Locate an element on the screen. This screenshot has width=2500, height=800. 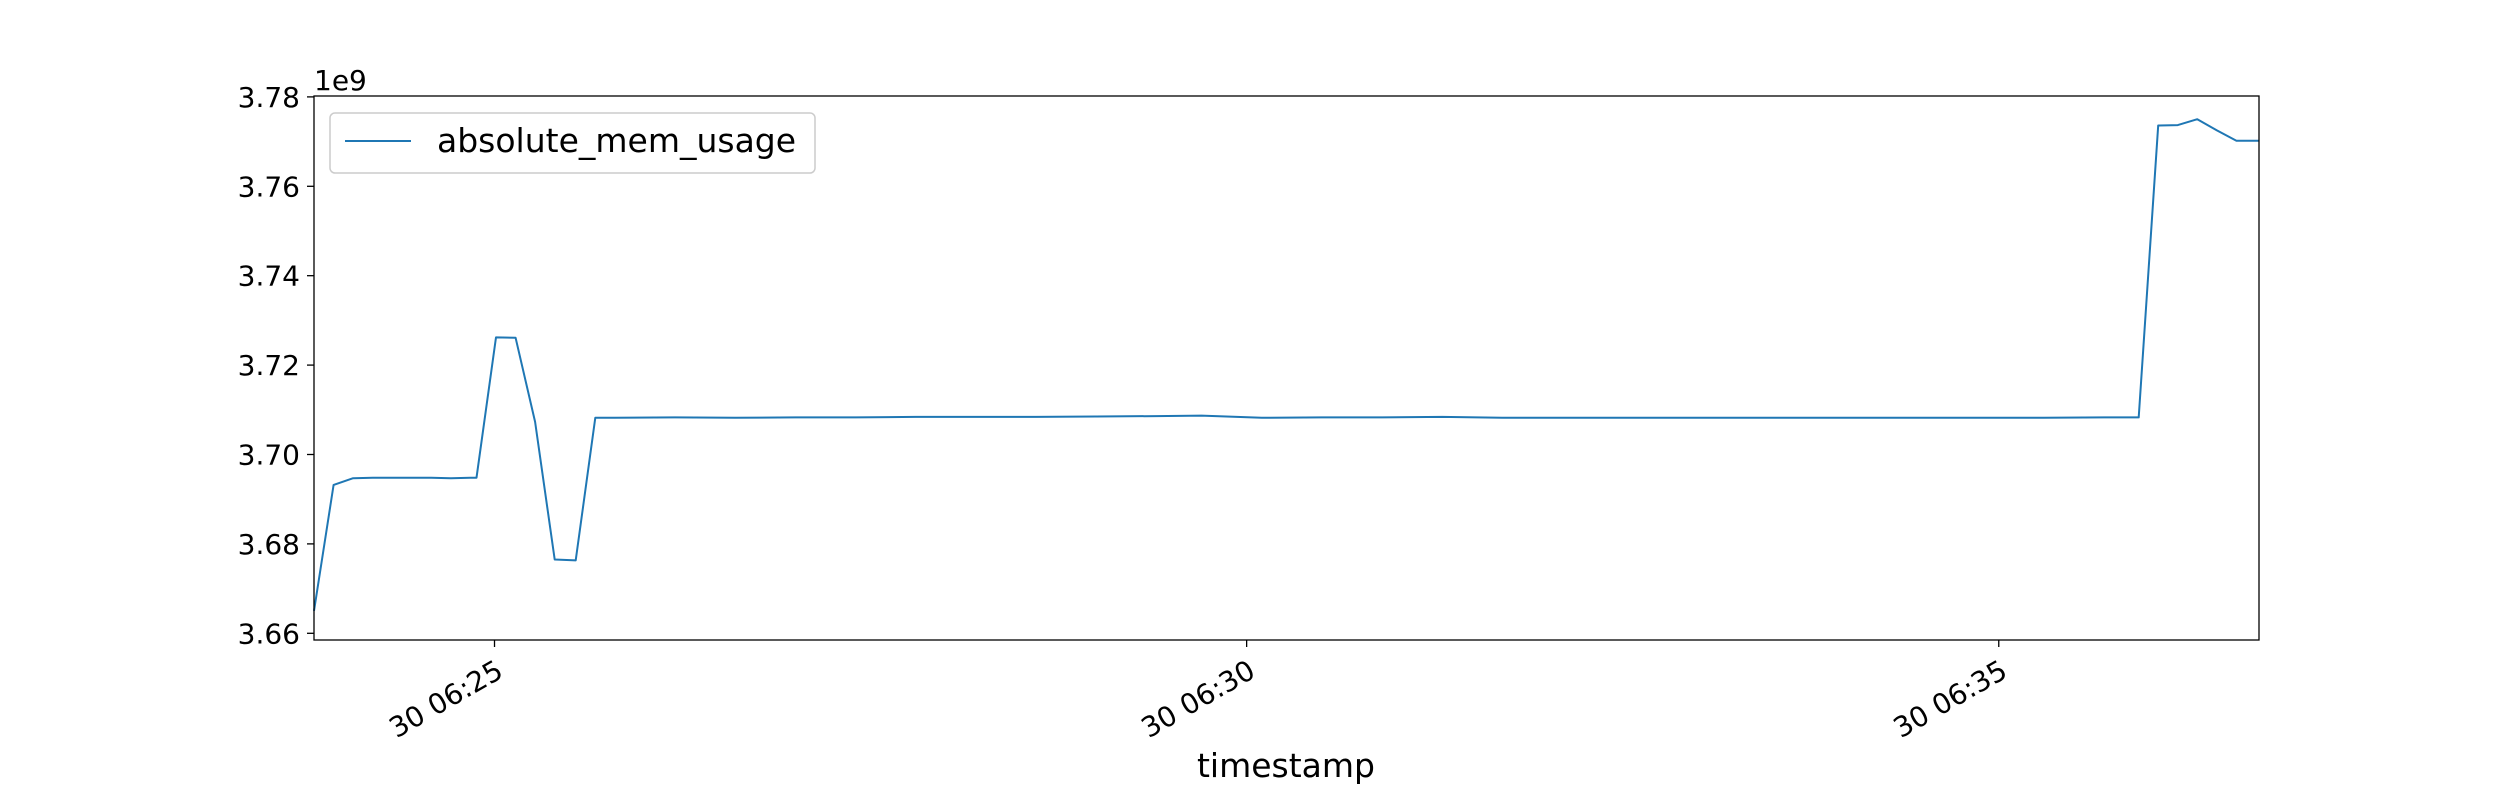
y-axis: 3.66 3.68 3.70 3.72 3.74 3.76 3.78 is located at coordinates (276, 365).